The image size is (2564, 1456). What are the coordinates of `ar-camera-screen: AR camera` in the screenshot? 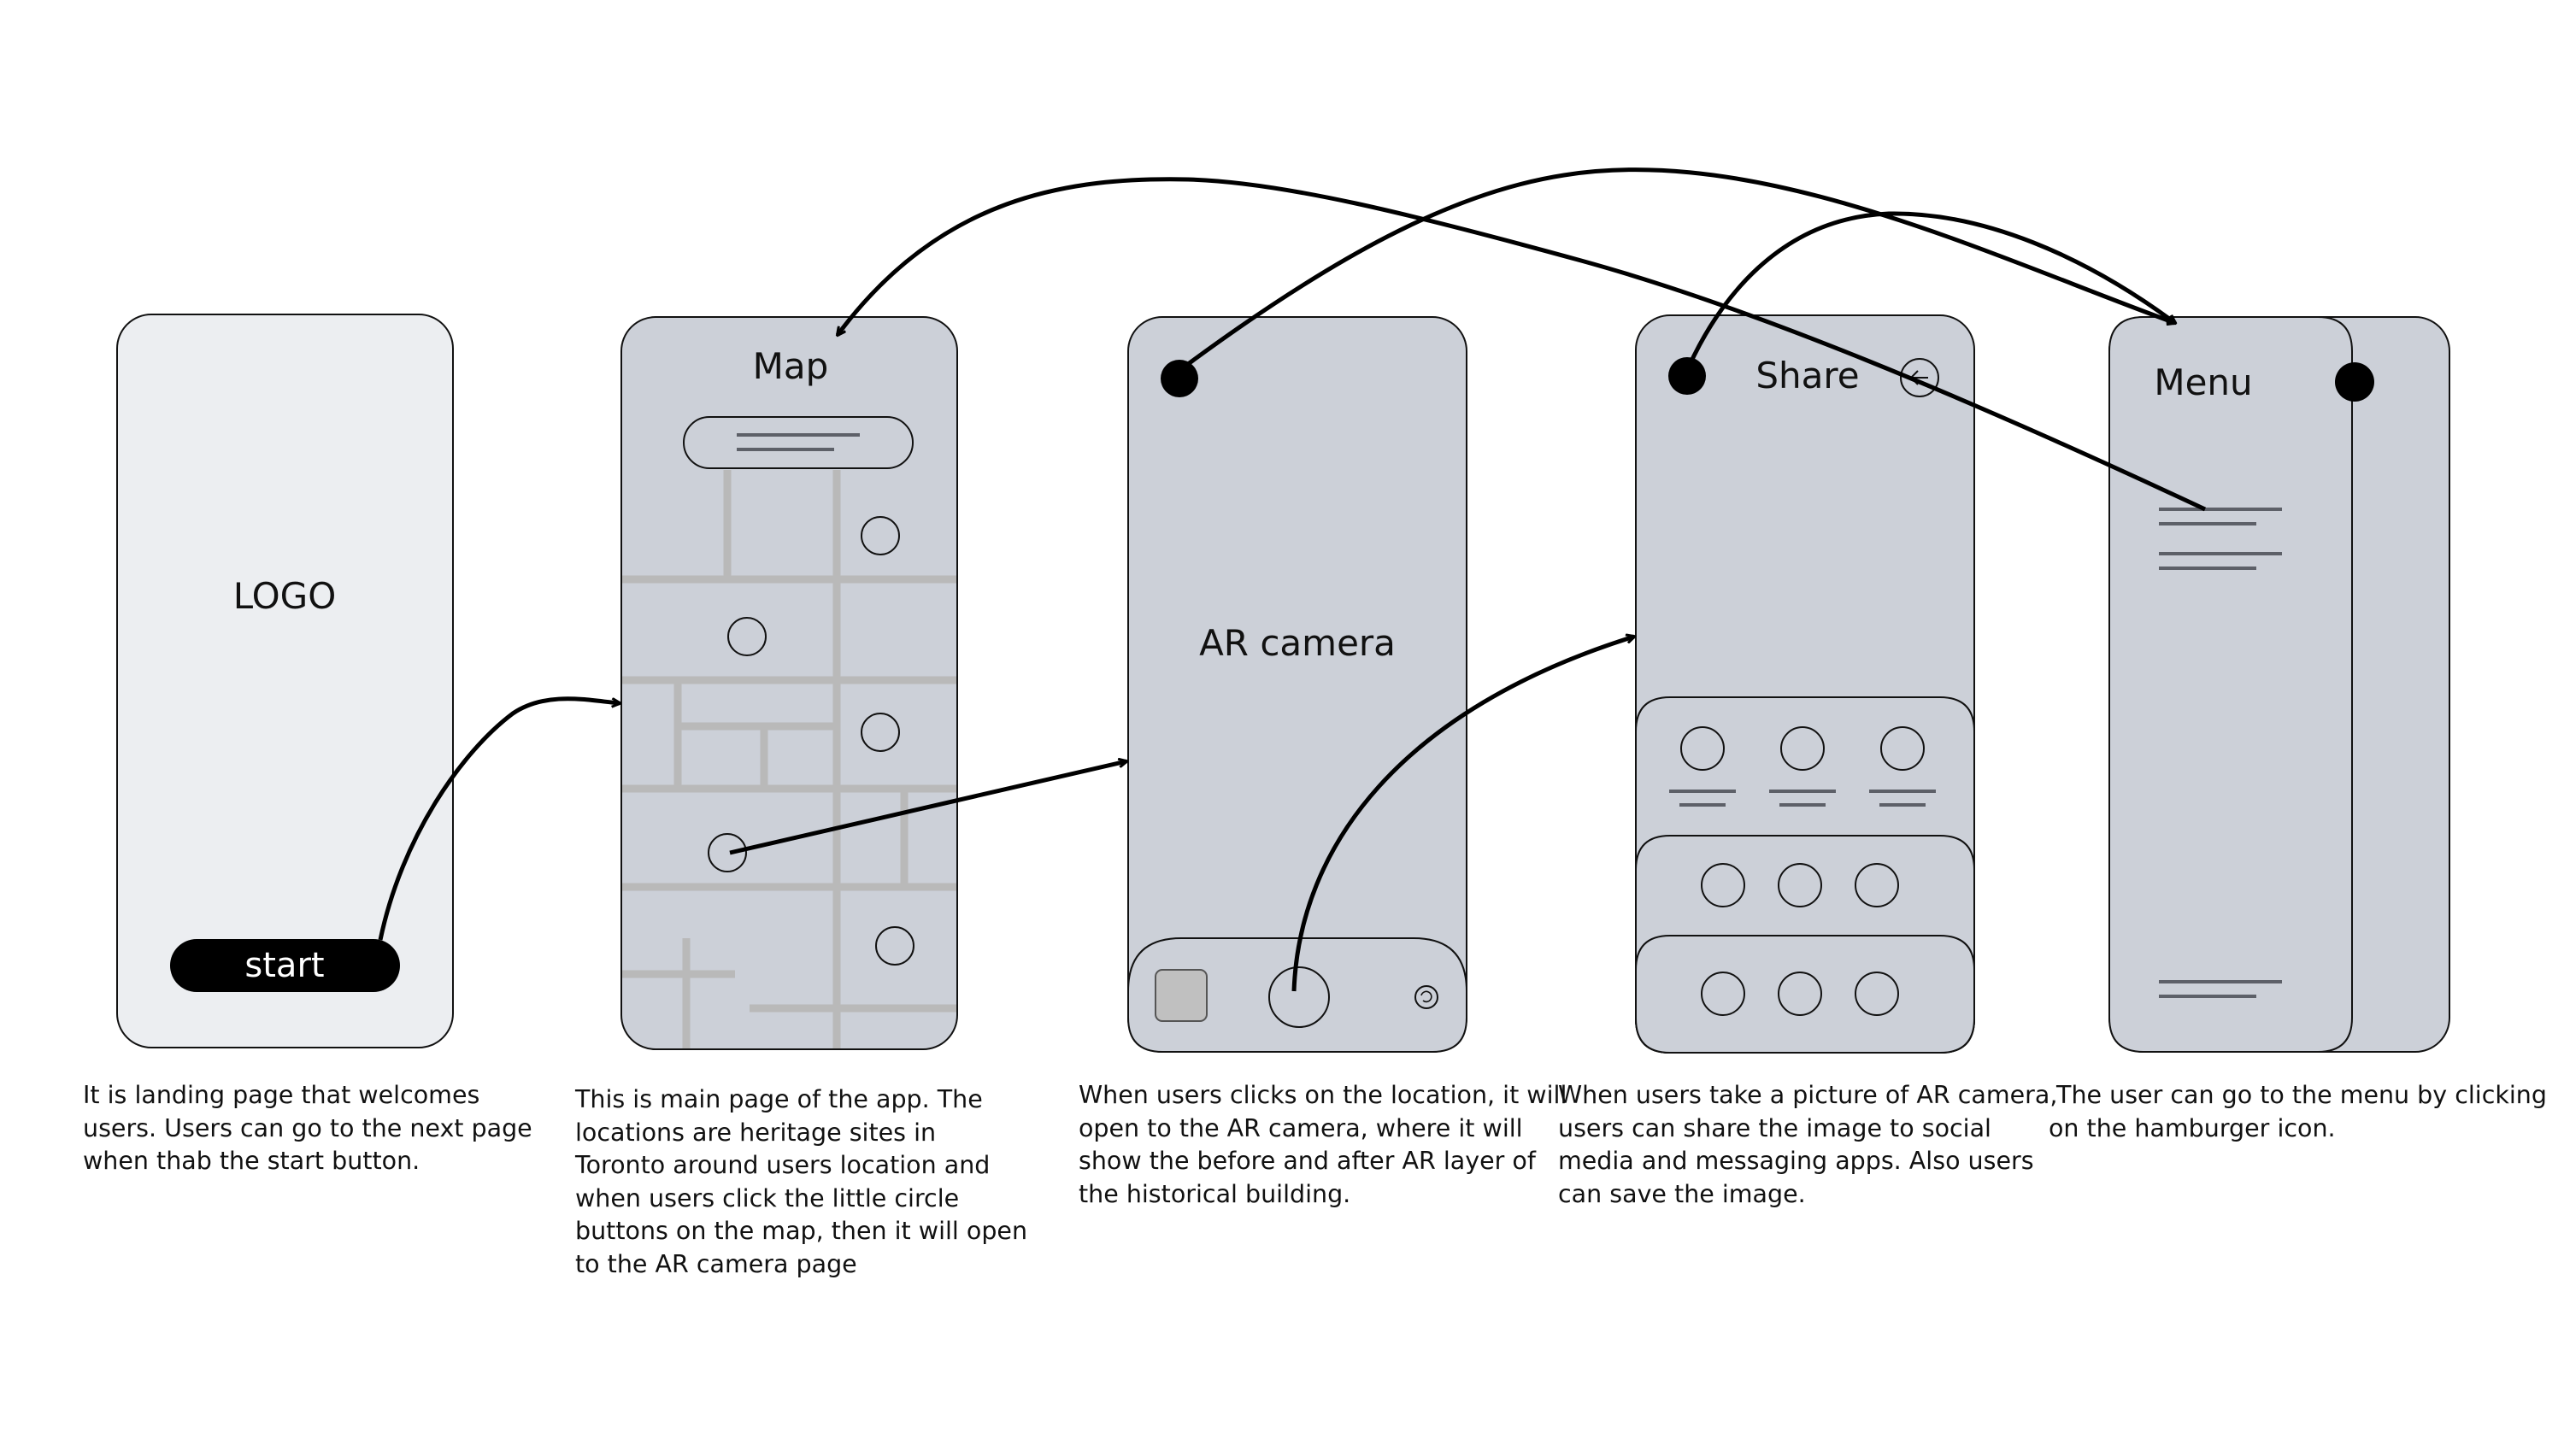 It's located at (1297, 684).